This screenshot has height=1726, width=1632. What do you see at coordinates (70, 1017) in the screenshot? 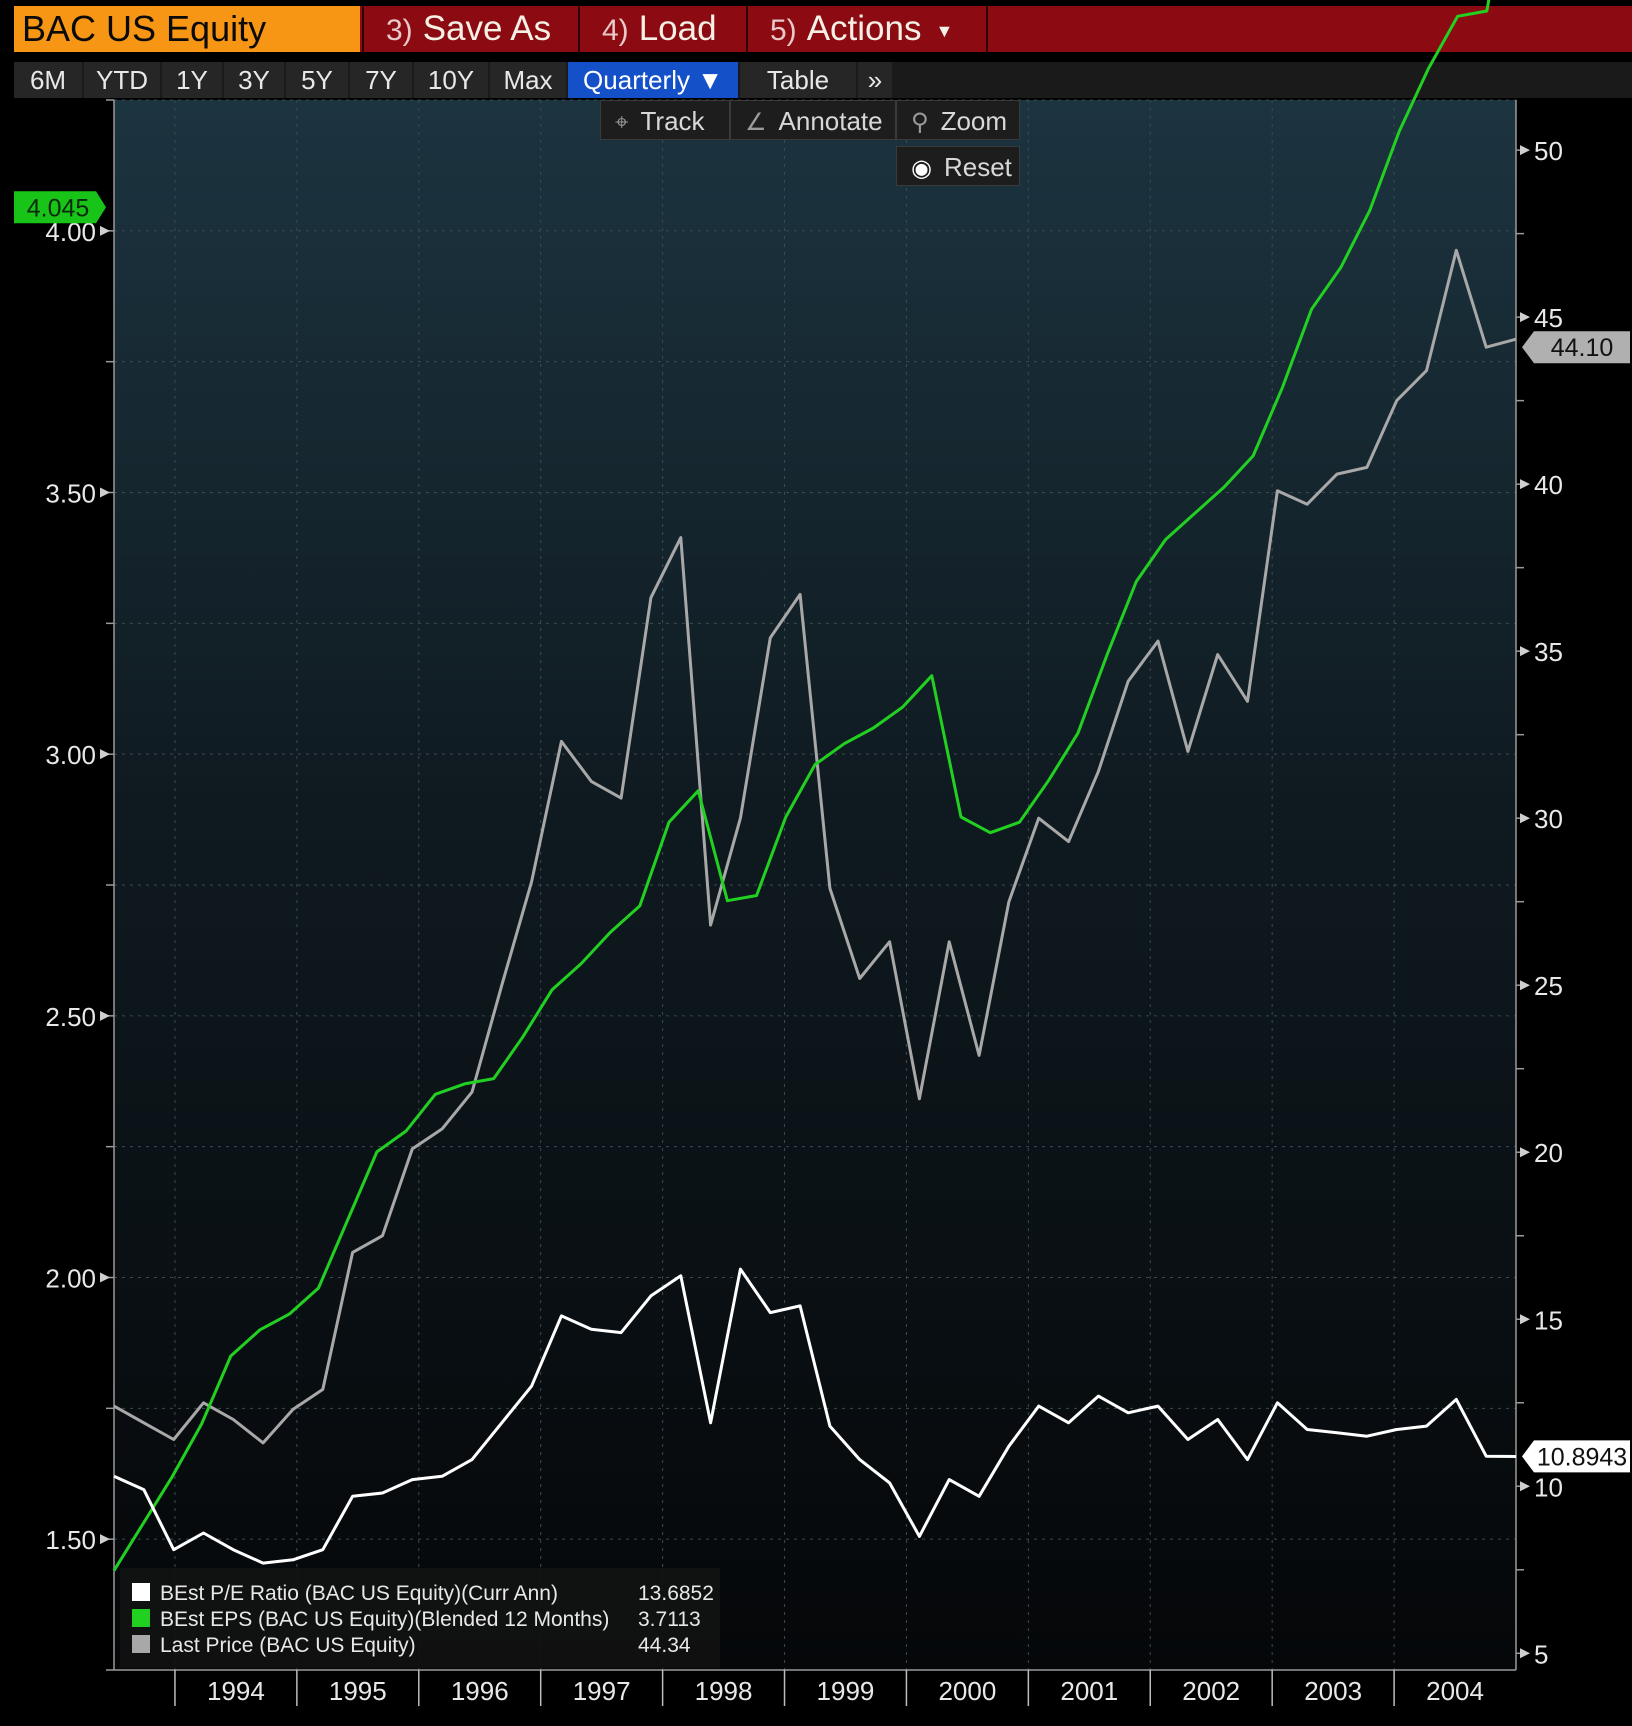
I see `left-tick-label: 2.50` at bounding box center [70, 1017].